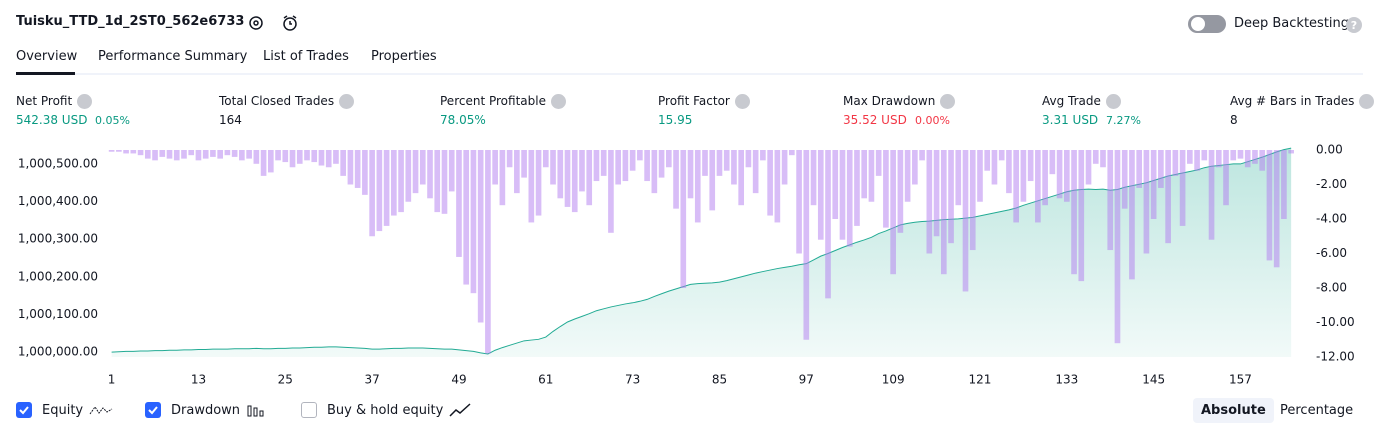  What do you see at coordinates (58, 276) in the screenshot?
I see `y-tick-label: 1,000,200.00` at bounding box center [58, 276].